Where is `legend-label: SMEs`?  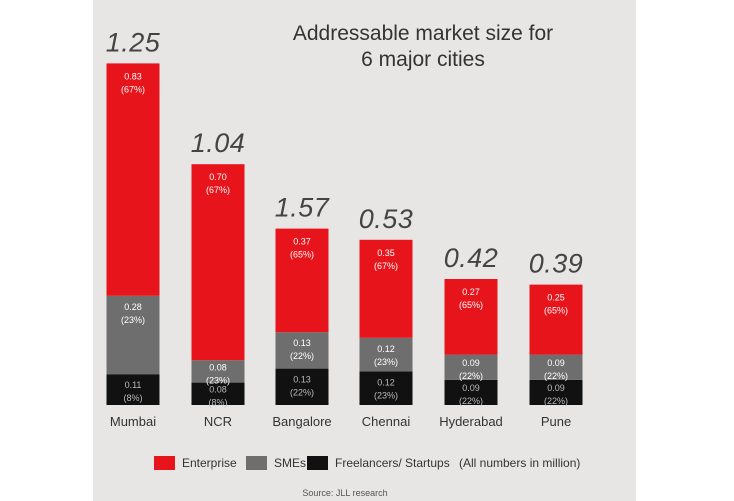
legend-label: SMEs is located at coordinates (290, 463).